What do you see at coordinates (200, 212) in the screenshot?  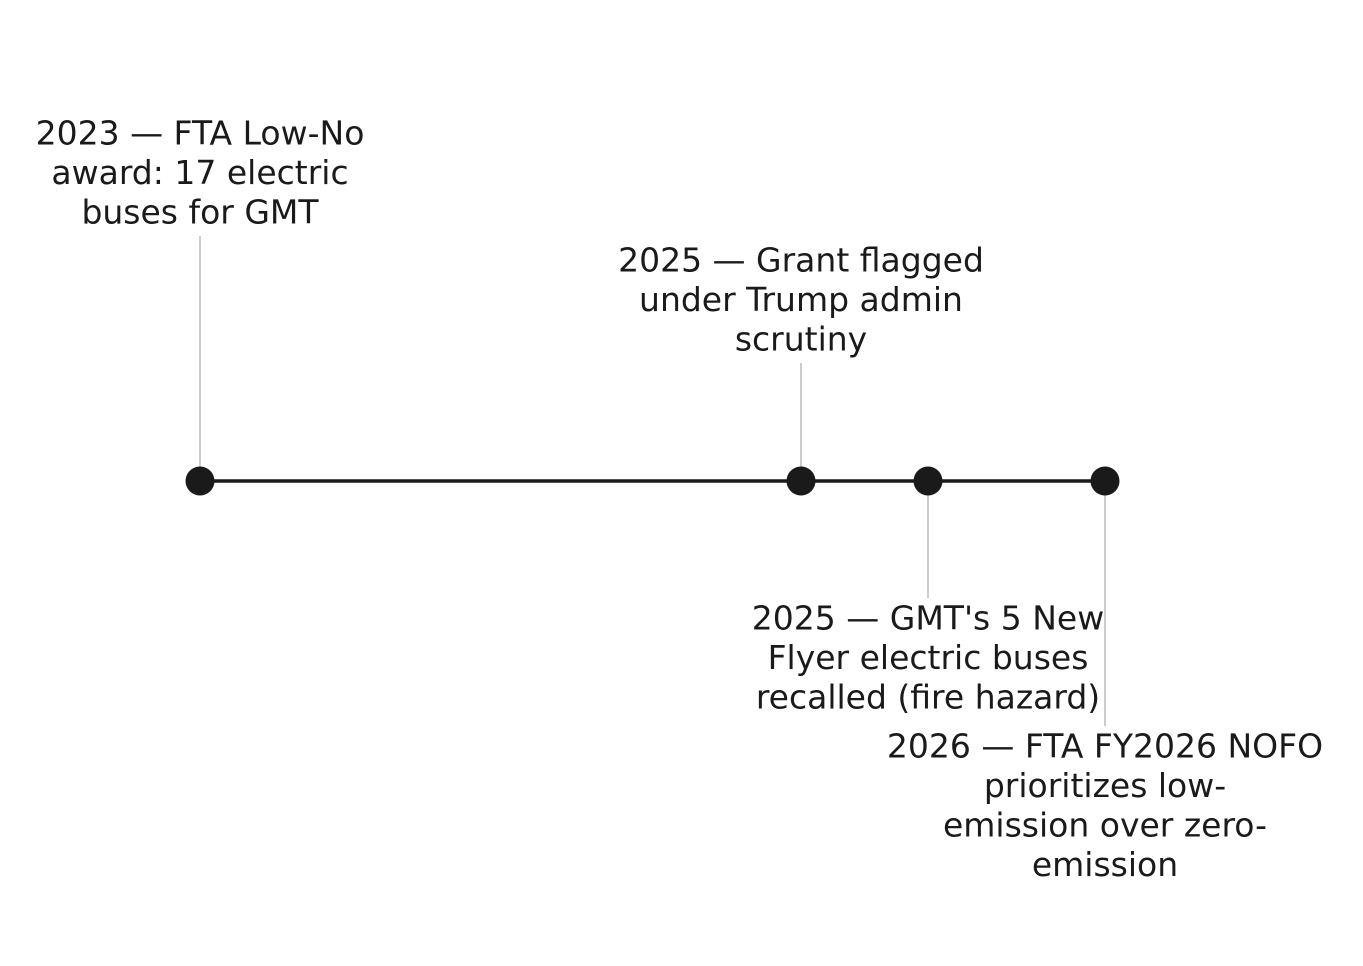 I see `event-label: buses for GMT` at bounding box center [200, 212].